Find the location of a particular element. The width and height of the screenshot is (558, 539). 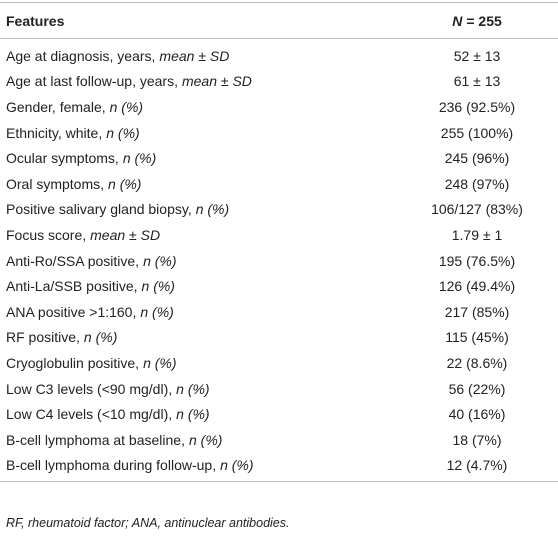

feature-label: Oral symptoms, is located at coordinates (55, 183).